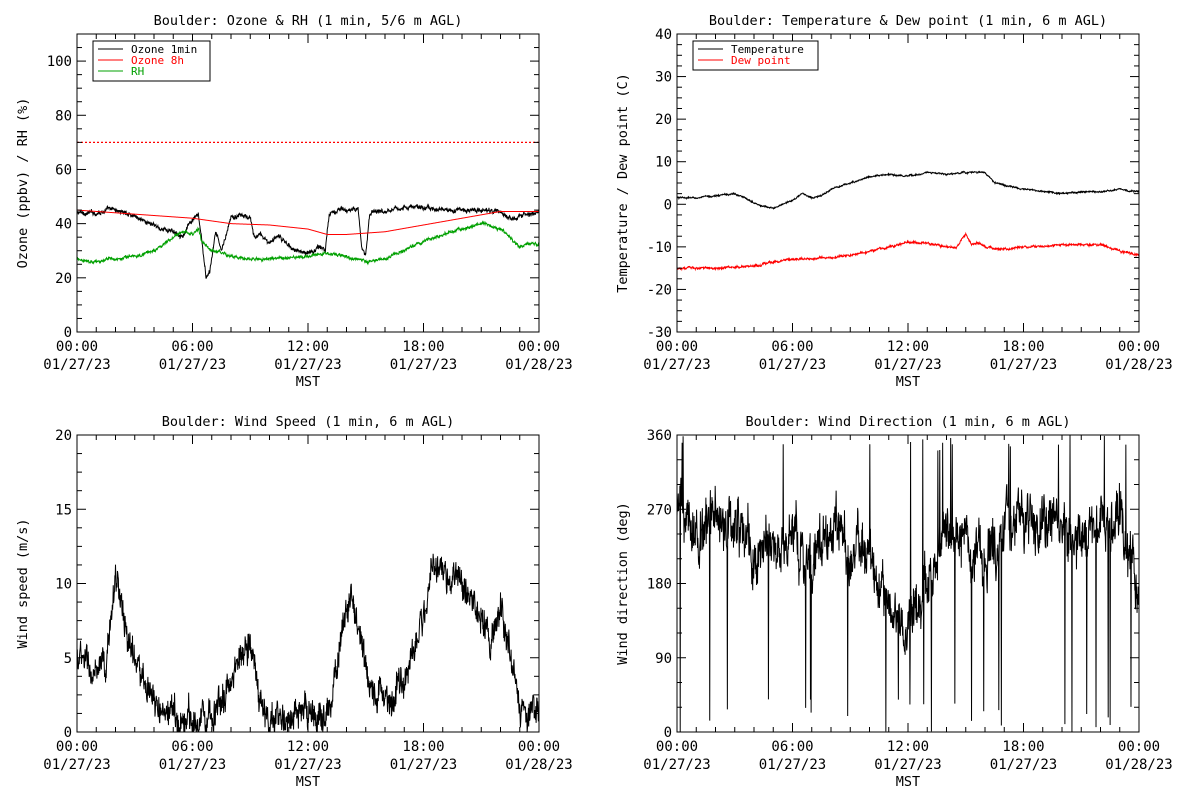  What do you see at coordinates (164, 49) in the screenshot?
I see `legend-entry: Ozone 1min` at bounding box center [164, 49].